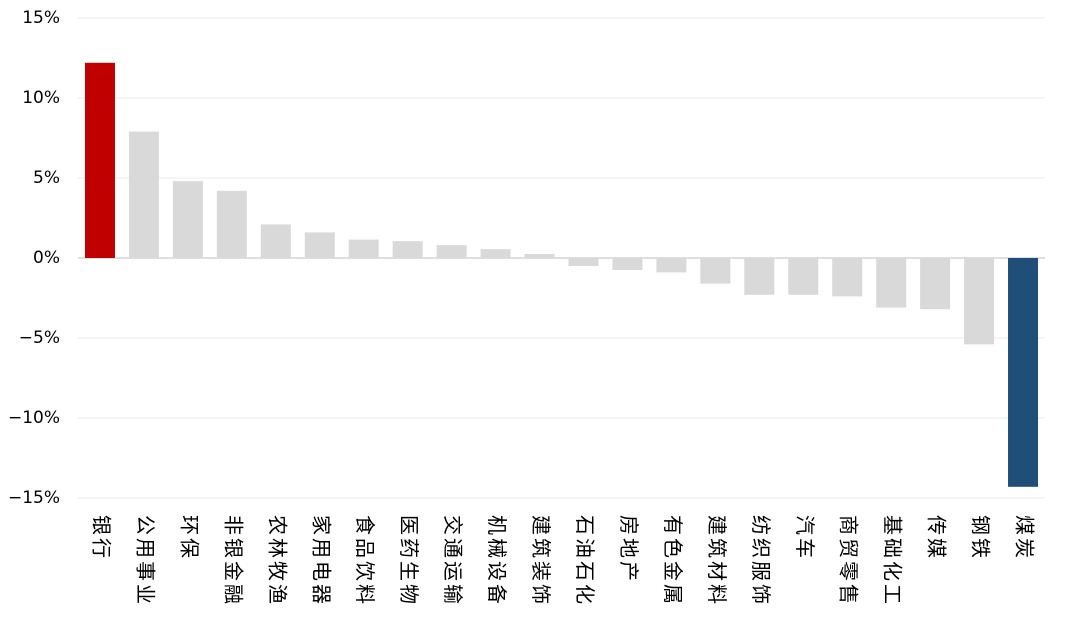 The width and height of the screenshot is (1068, 641). I want to click on x-tick-label: 医药生物, so click(409, 561).